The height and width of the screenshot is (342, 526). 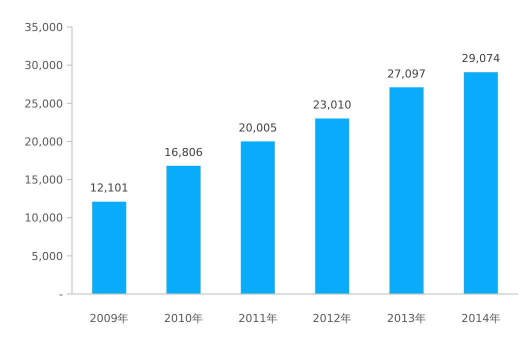 What do you see at coordinates (183, 318) in the screenshot?
I see `x-tick-label: 2010年` at bounding box center [183, 318].